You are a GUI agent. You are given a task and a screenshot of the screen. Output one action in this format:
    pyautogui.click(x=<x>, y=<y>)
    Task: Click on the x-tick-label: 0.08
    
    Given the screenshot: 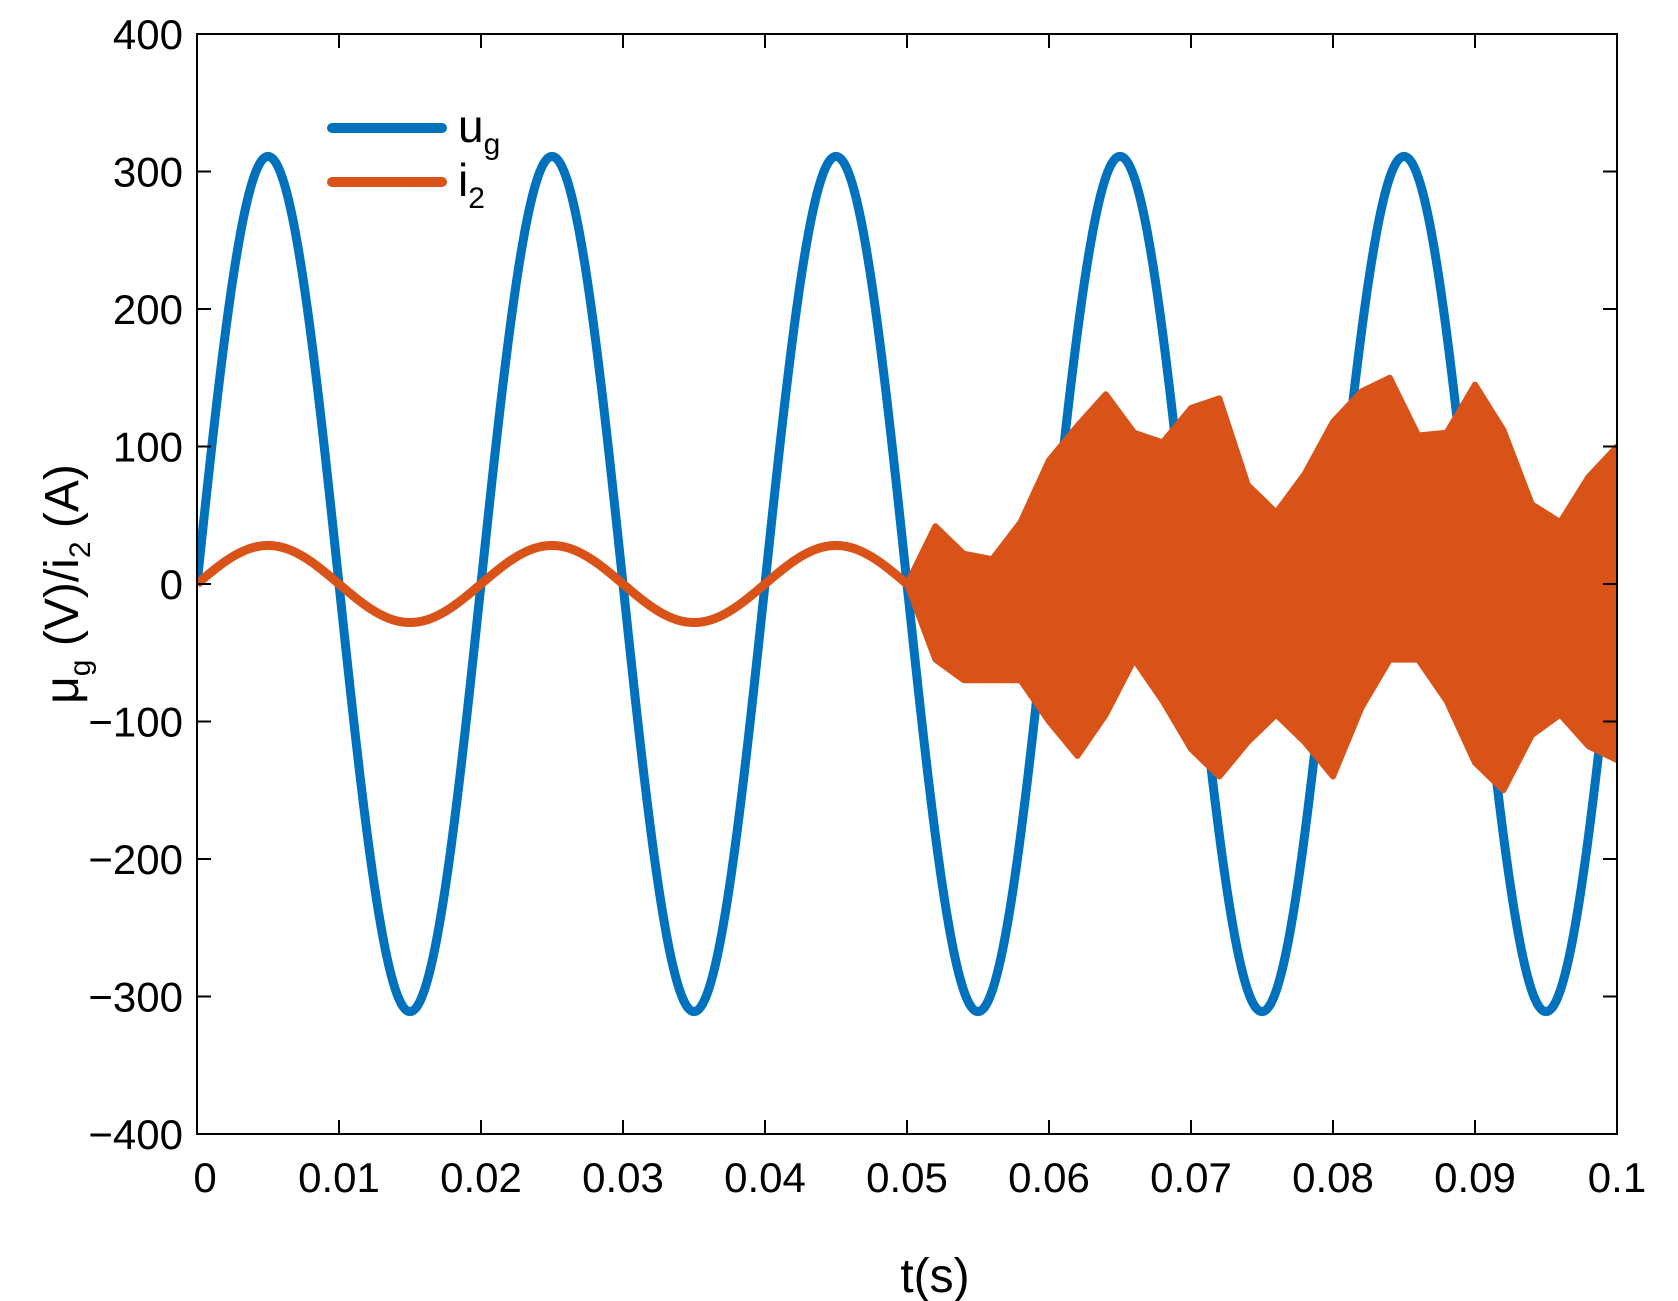 What is the action you would take?
    pyautogui.click(x=1333, y=1177)
    